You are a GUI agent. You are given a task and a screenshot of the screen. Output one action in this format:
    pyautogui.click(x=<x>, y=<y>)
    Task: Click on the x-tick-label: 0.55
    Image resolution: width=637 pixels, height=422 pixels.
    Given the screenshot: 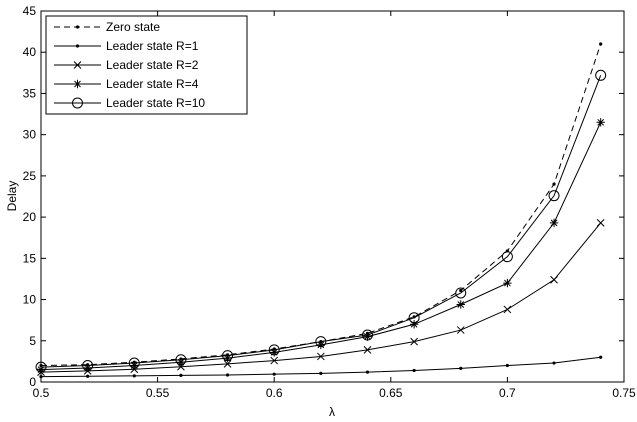 What is the action you would take?
    pyautogui.click(x=158, y=393)
    